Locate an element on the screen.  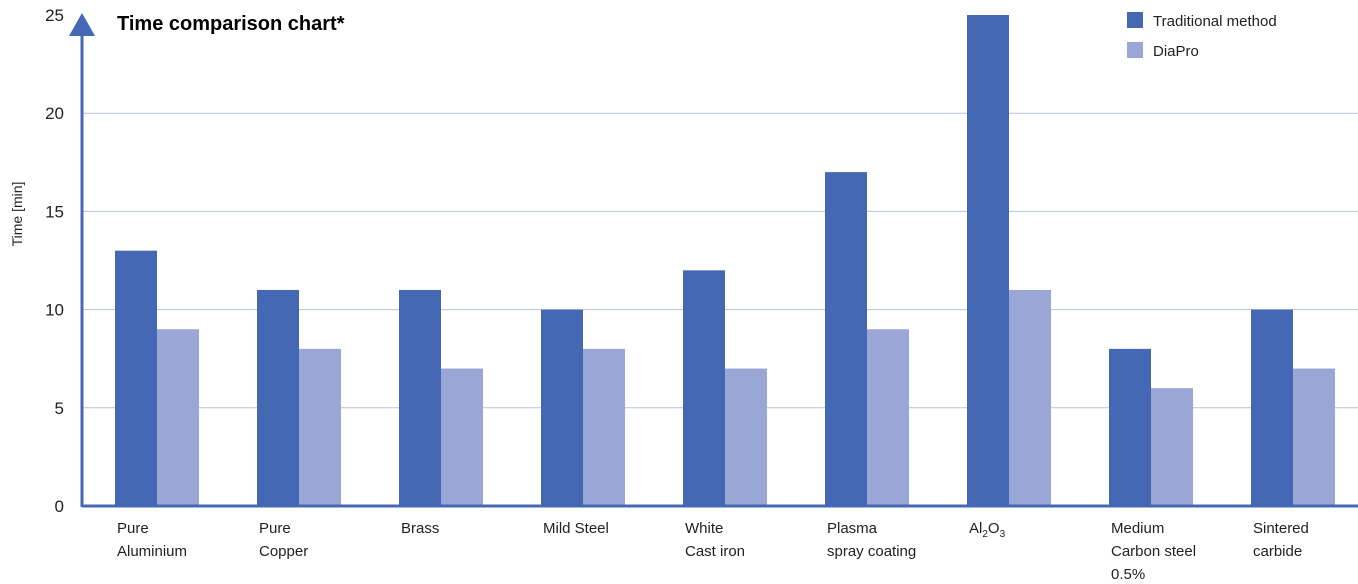
chart-title: Time comparison chart* is located at coordinates (231, 24).